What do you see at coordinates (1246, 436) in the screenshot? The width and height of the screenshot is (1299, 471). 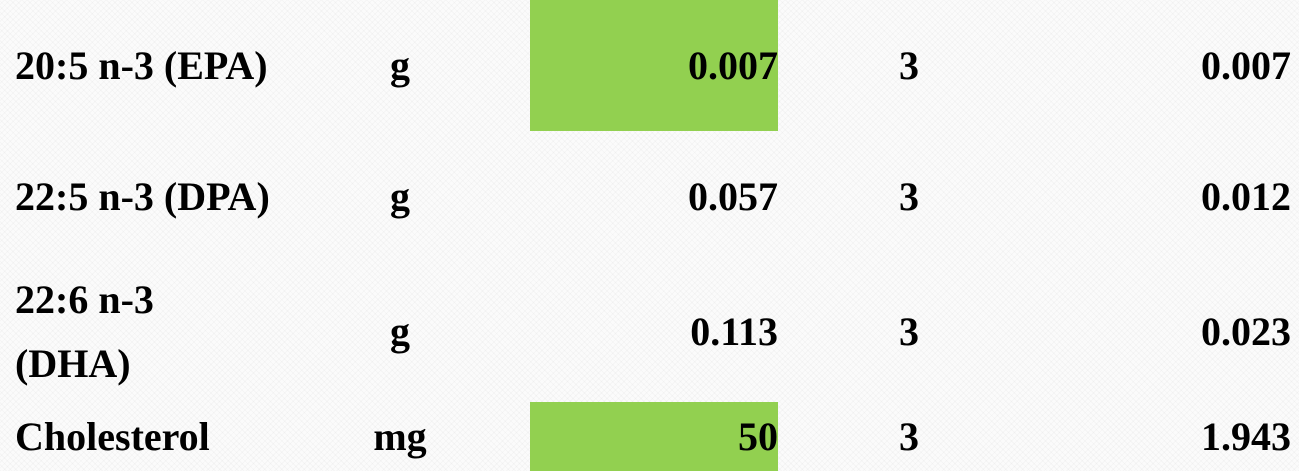 I see `value: 1.943` at bounding box center [1246, 436].